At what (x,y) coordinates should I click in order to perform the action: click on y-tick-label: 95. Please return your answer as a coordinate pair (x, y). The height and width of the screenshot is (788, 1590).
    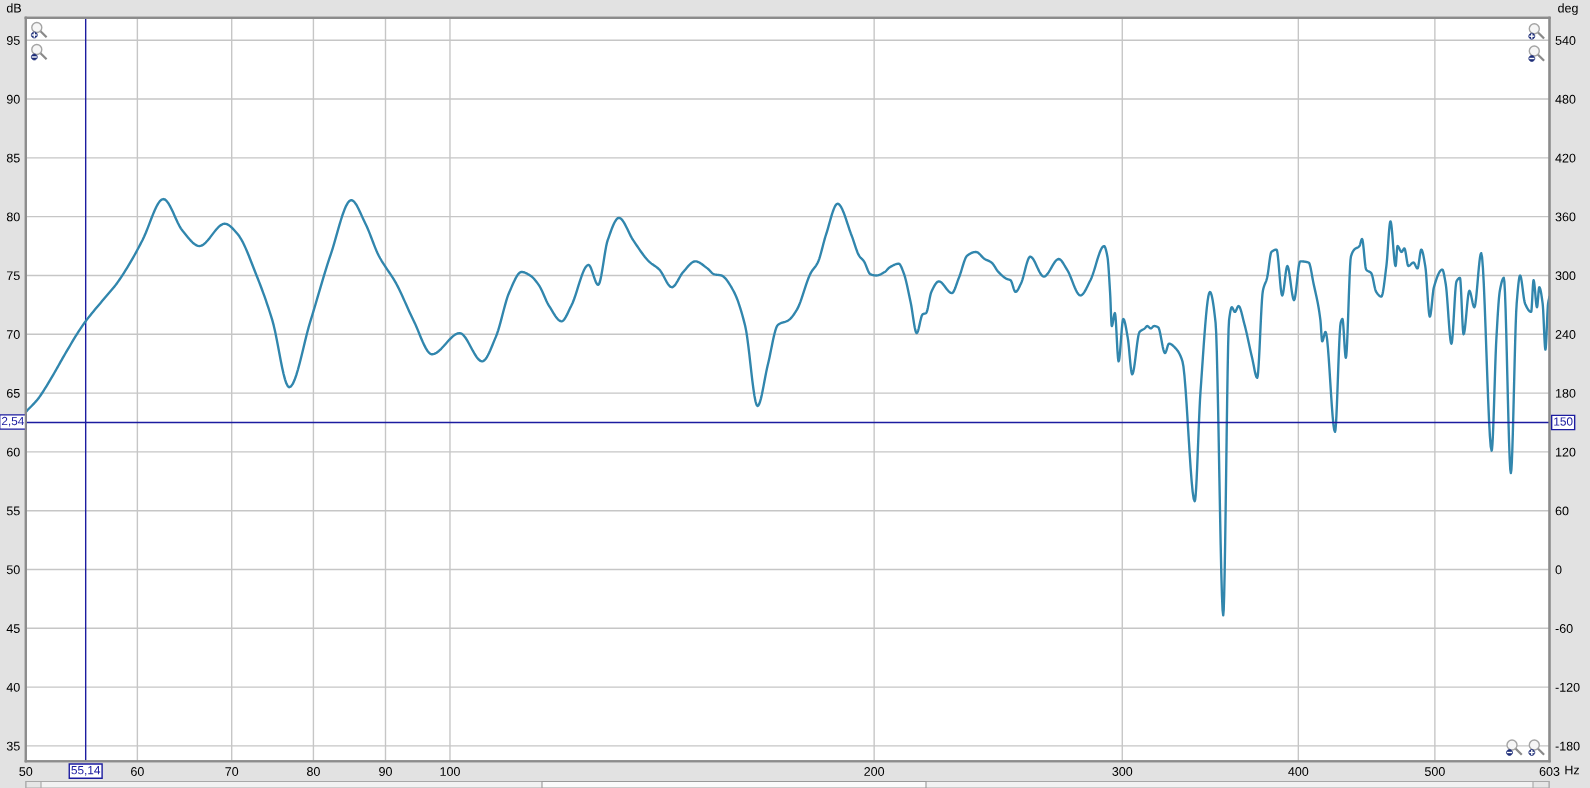
    Looking at the image, I should click on (13, 40).